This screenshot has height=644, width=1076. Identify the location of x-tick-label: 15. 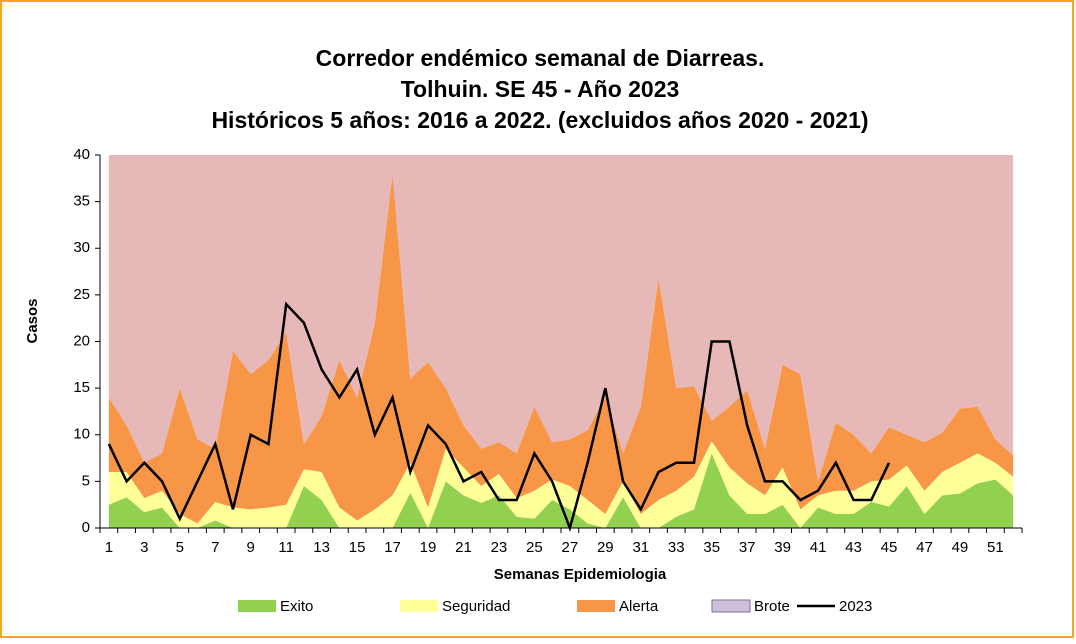
(357, 547).